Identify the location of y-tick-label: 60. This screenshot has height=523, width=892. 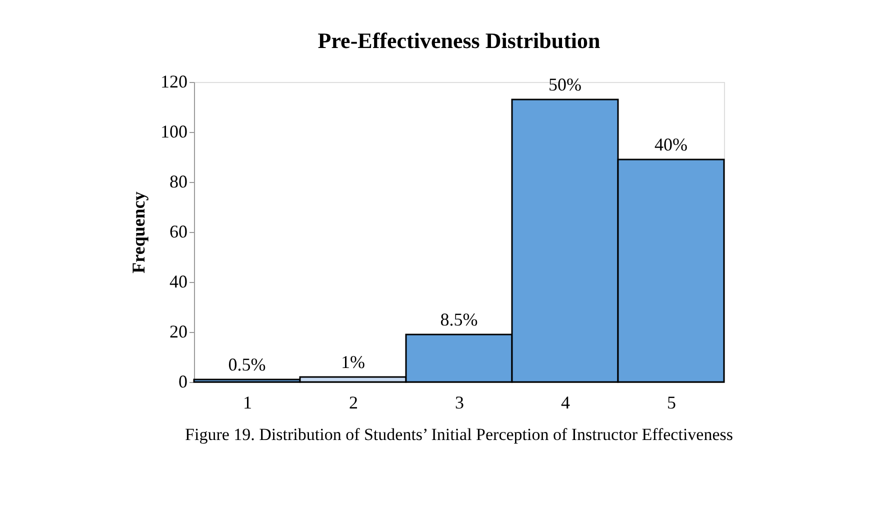
(179, 232).